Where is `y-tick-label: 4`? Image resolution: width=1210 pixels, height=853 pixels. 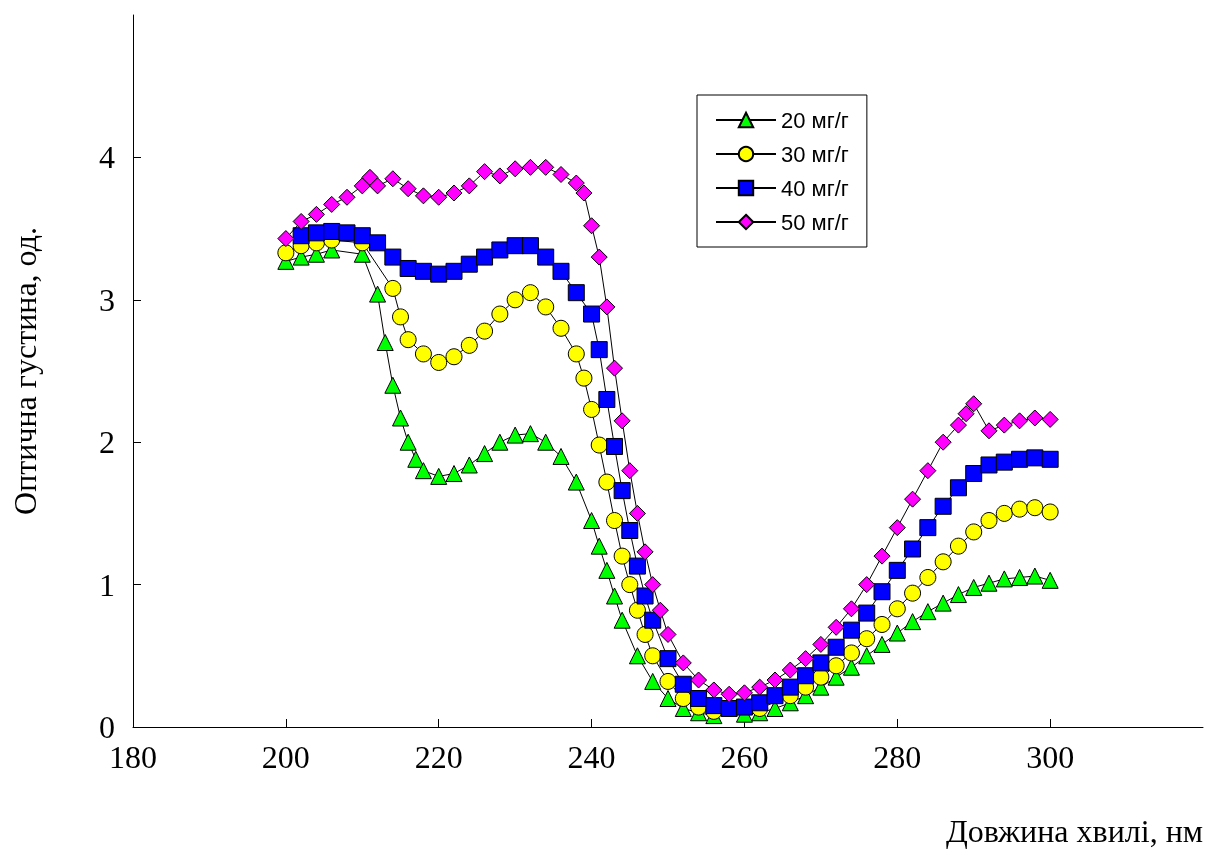
y-tick-label: 4 is located at coordinates (107, 157).